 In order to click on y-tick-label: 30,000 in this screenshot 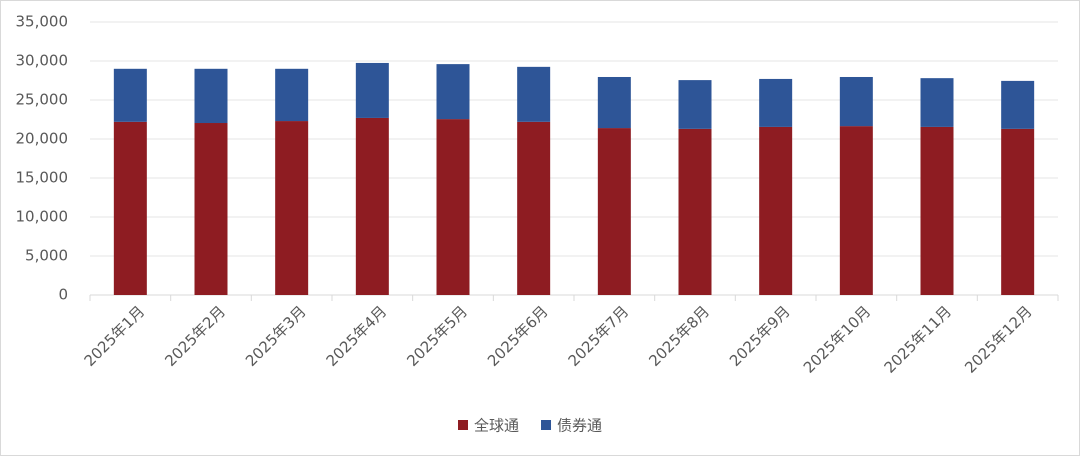, I will do `click(42, 61)`.